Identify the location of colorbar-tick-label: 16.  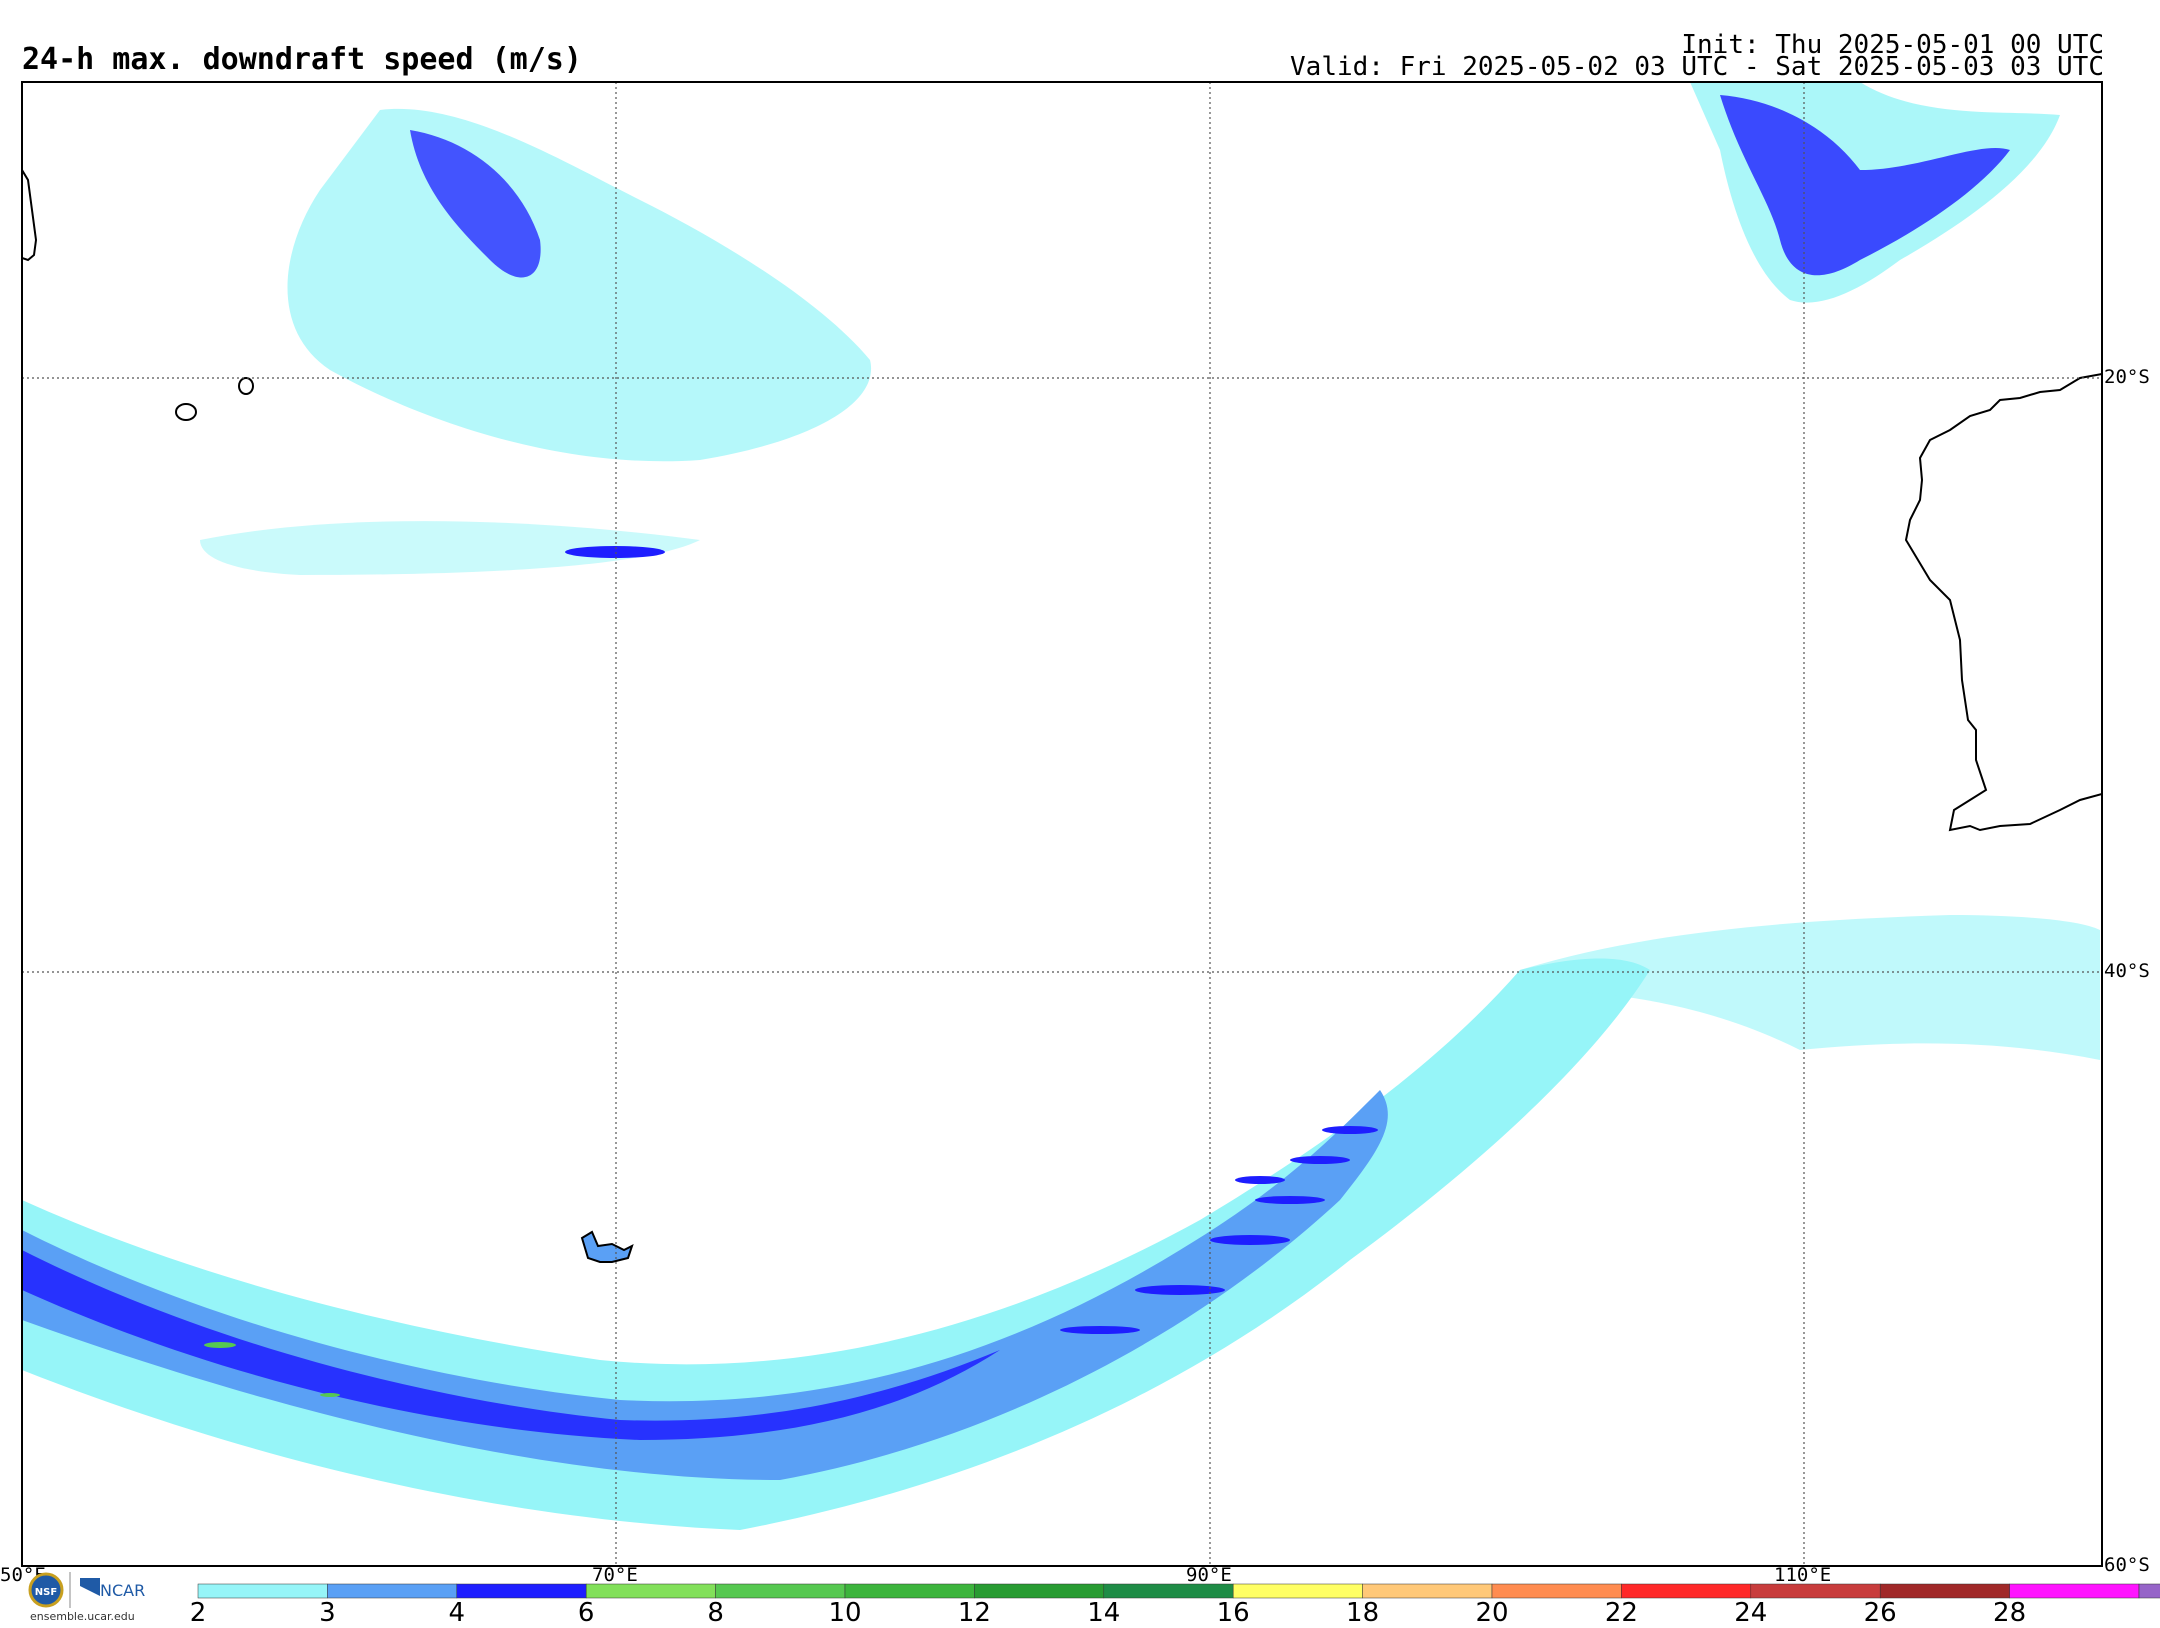
(1233, 1613).